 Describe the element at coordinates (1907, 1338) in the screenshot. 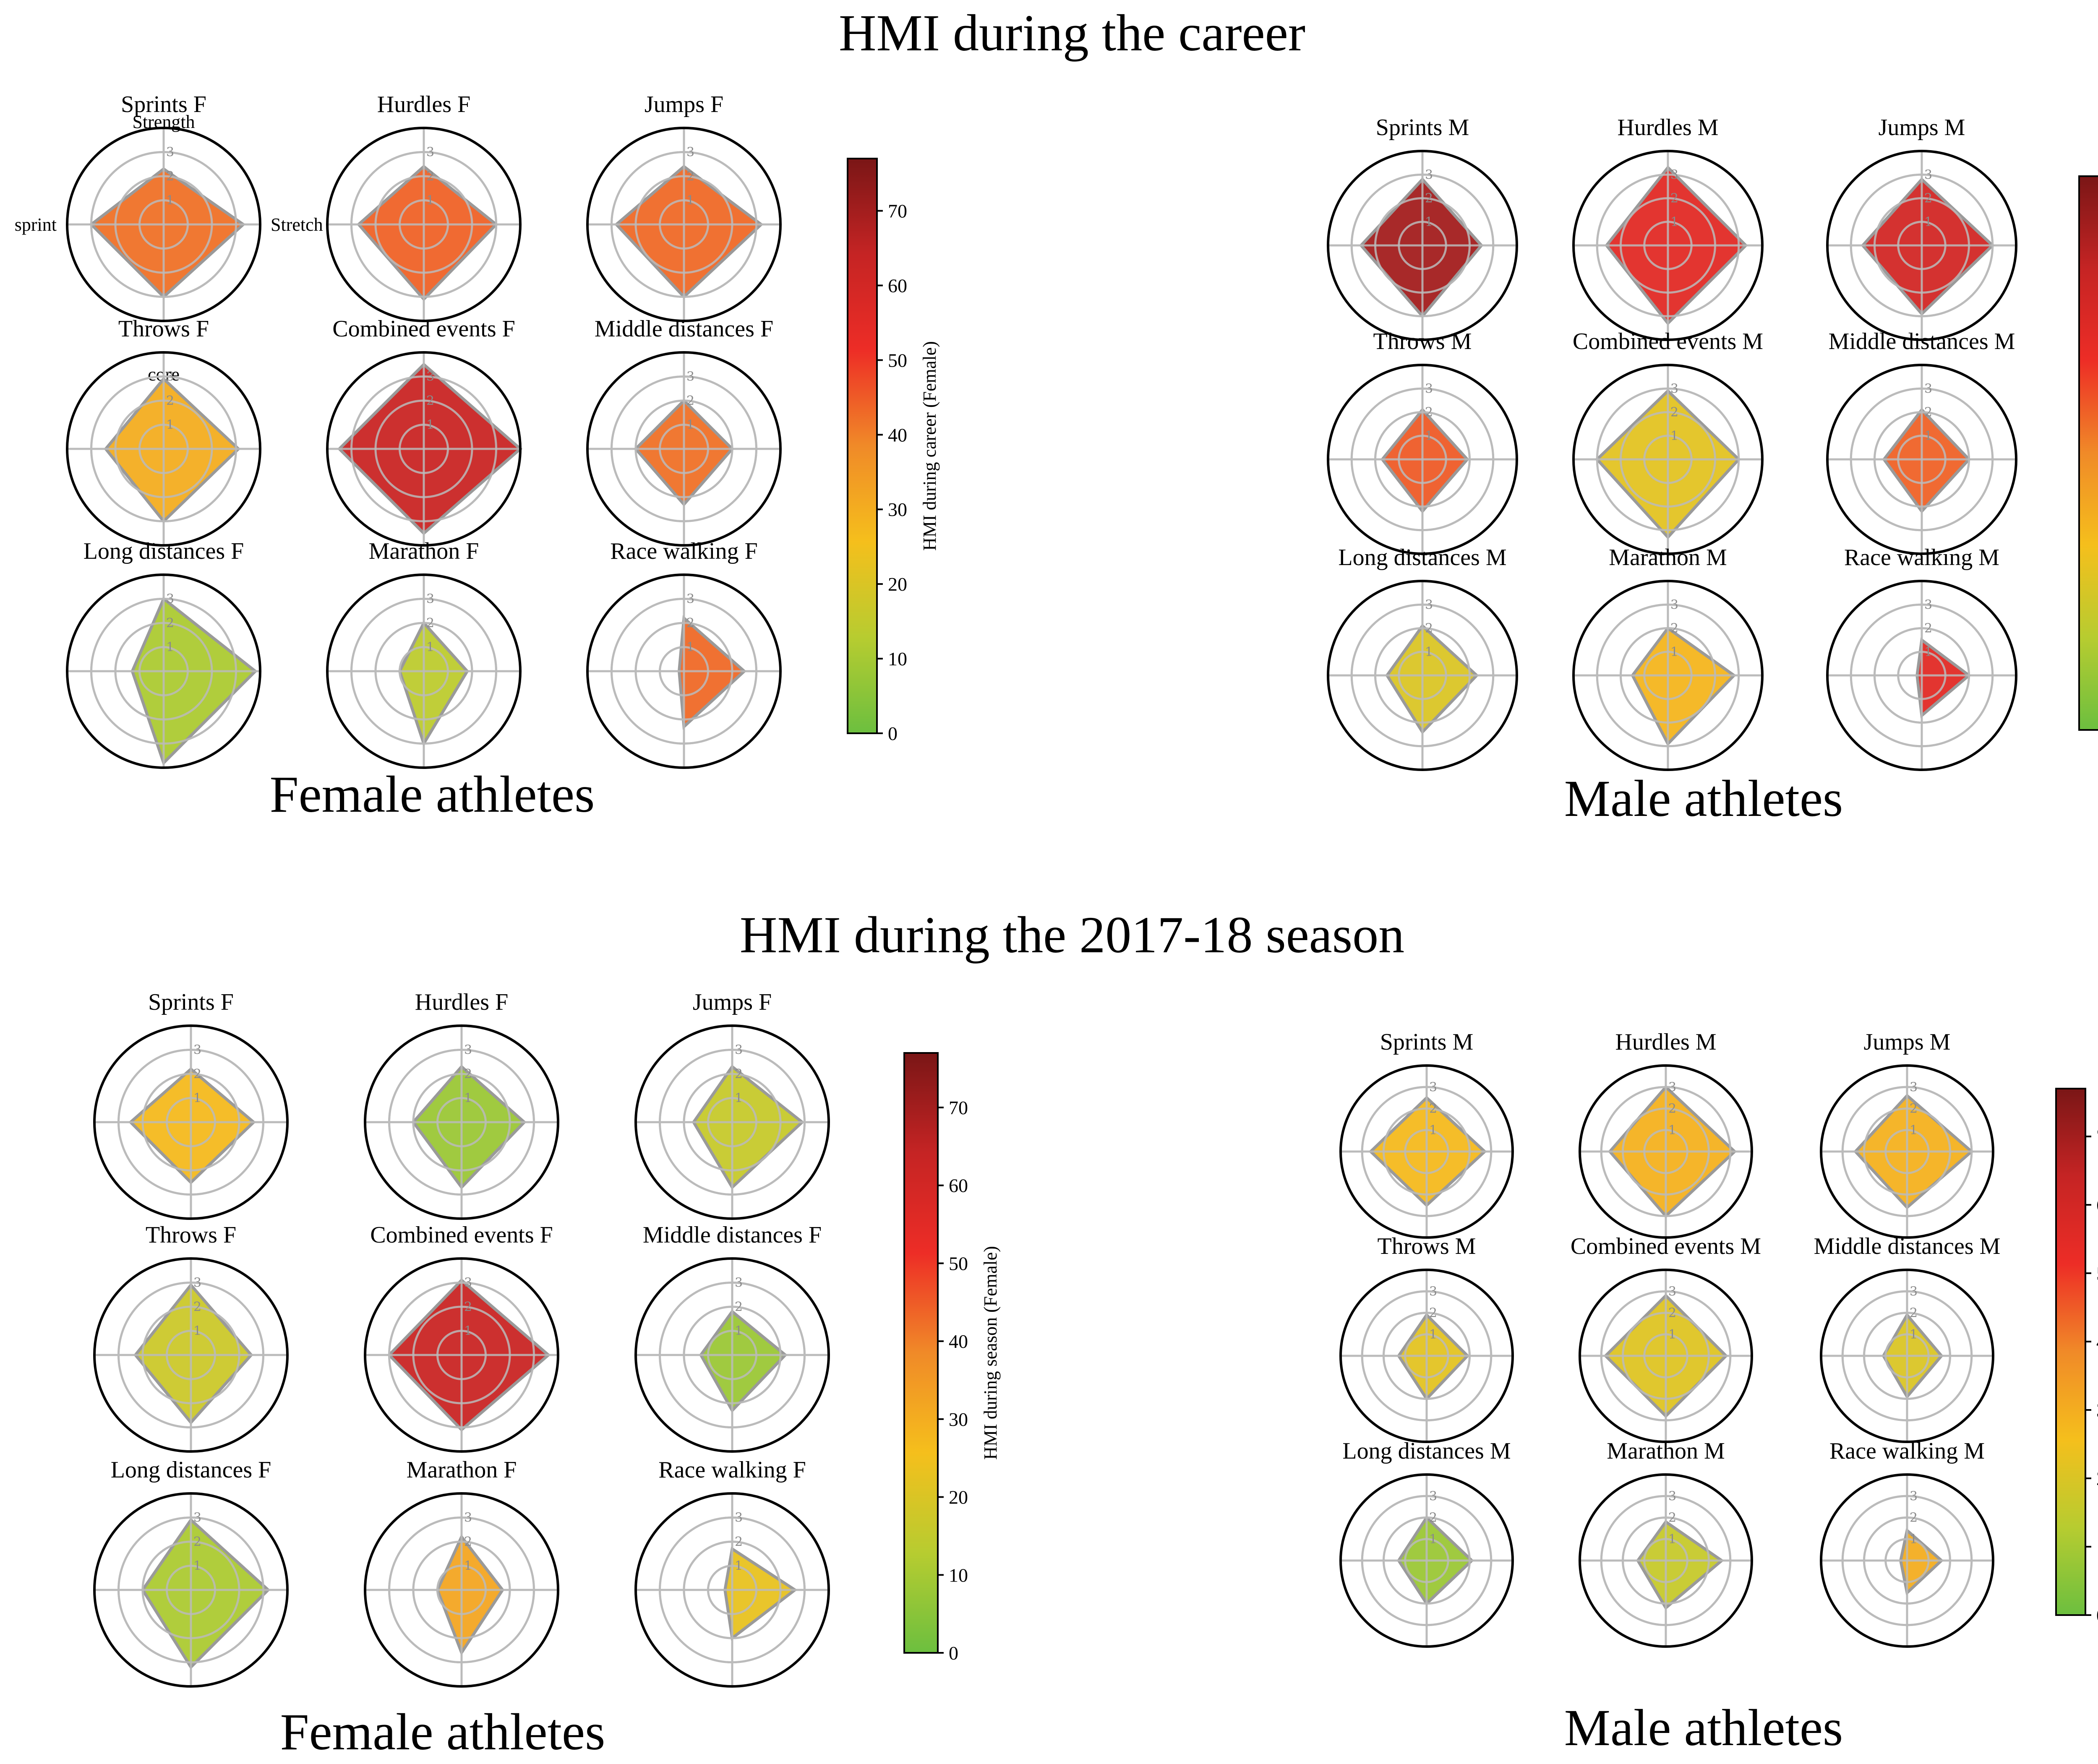

I see `radar-middle-distances-m: 1 2 3 Middle distances M` at that location.